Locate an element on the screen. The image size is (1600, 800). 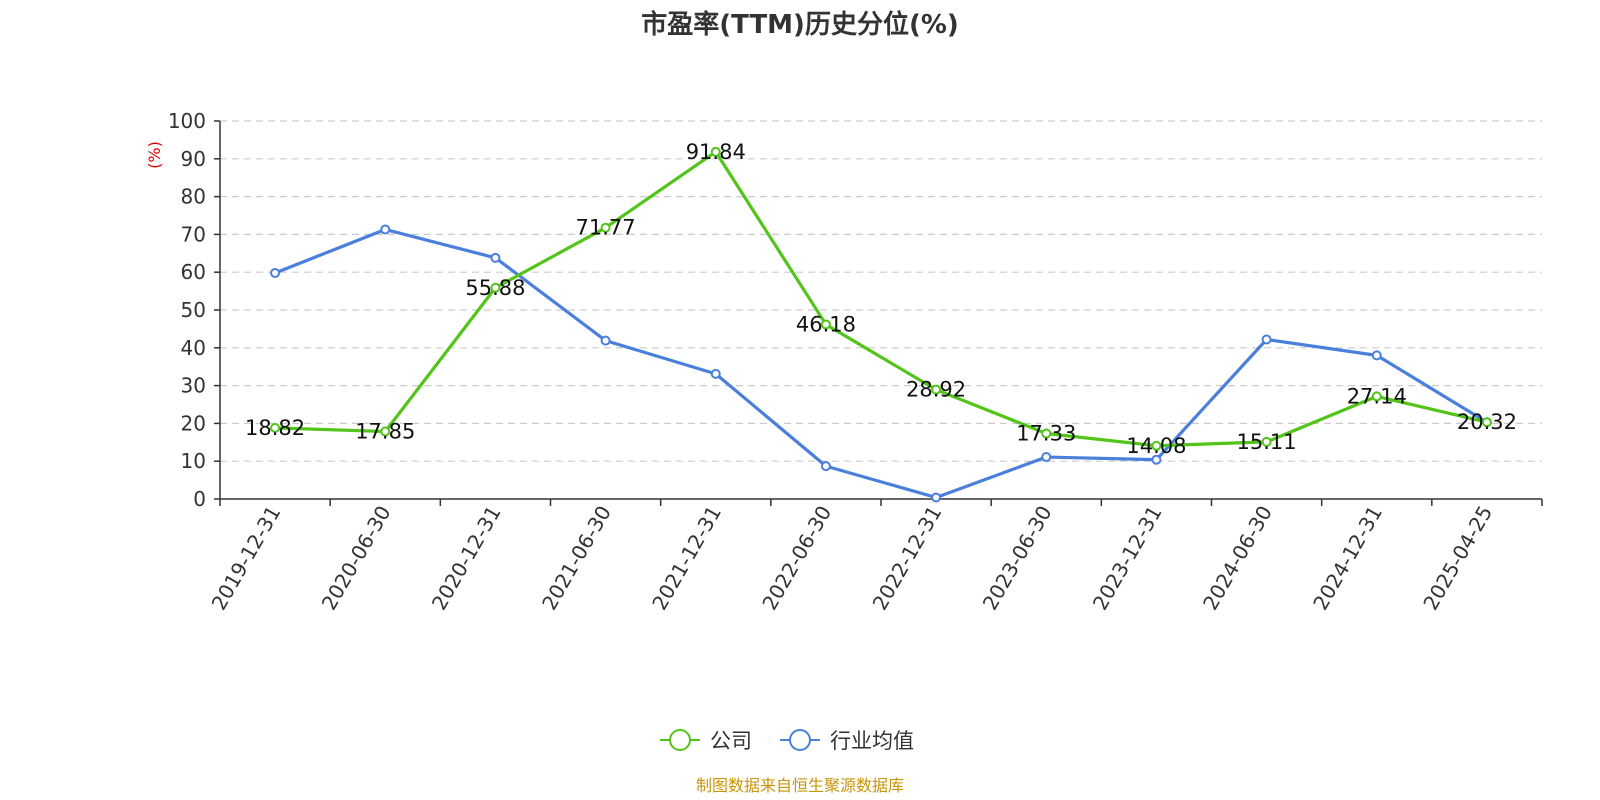
y-tick-label: 10 is located at coordinates (193, 461).